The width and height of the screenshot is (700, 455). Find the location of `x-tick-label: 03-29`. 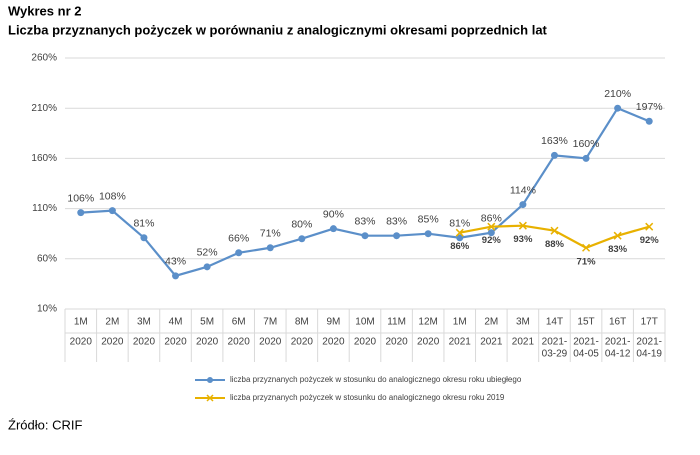

x-tick-label: 03-29 is located at coordinates (555, 354).